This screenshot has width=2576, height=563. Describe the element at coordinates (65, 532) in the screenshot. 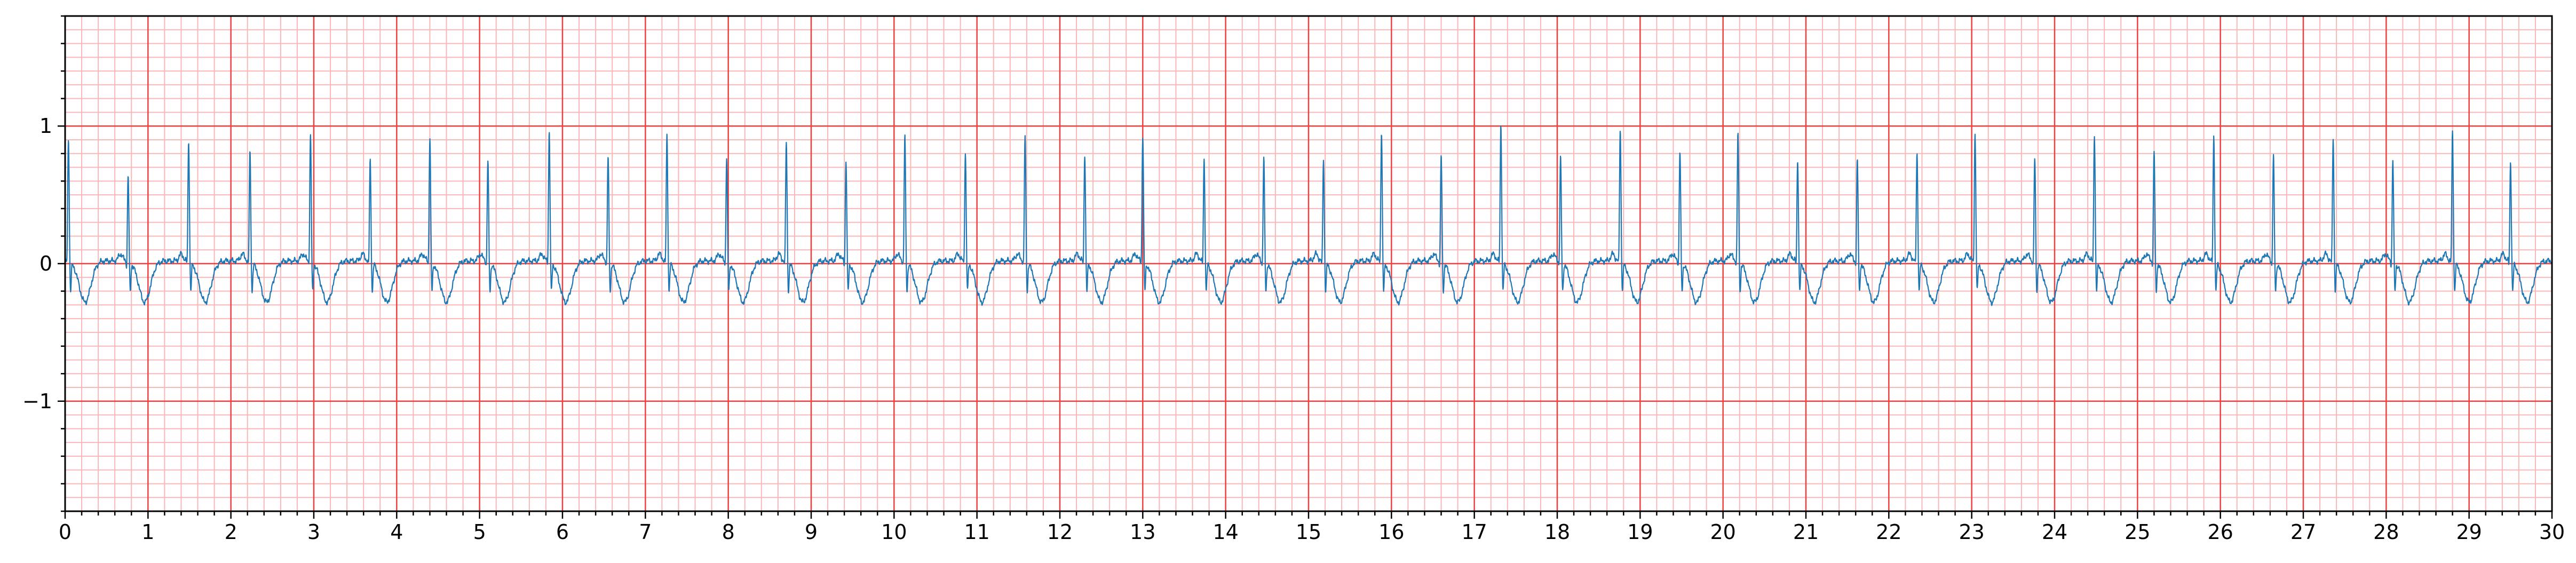

I see `x-tick-label: 0` at that location.